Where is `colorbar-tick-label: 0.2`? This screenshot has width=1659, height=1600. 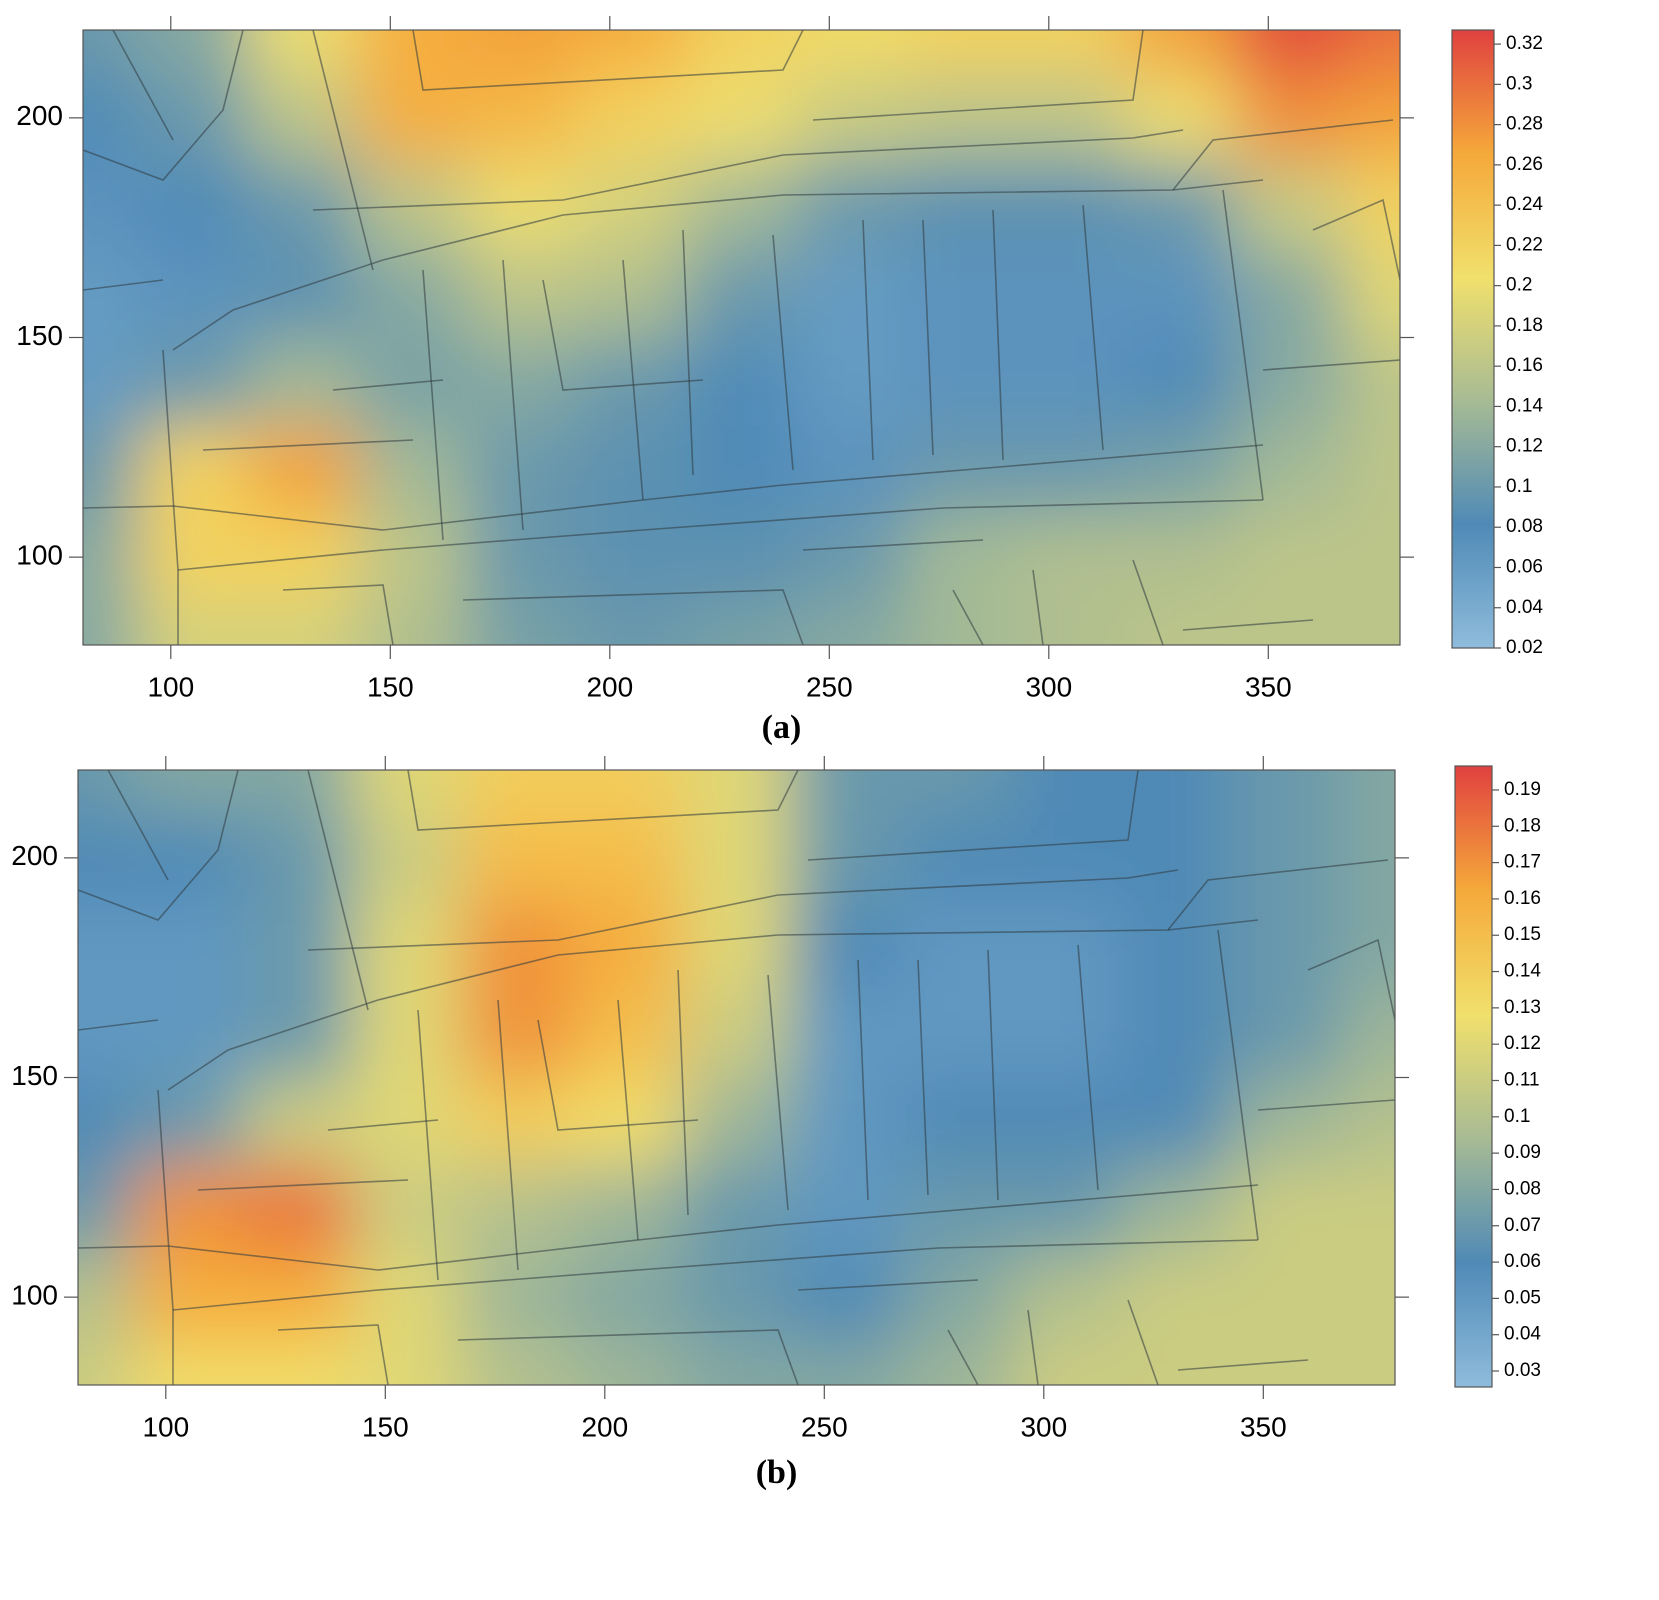 colorbar-tick-label: 0.2 is located at coordinates (1519, 285).